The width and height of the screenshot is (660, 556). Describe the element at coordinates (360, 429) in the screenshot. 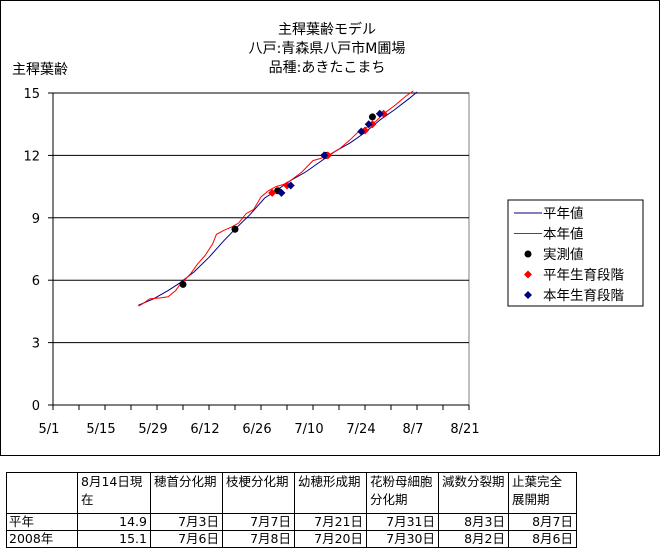

I see `x-tick-label: 7/24` at that location.